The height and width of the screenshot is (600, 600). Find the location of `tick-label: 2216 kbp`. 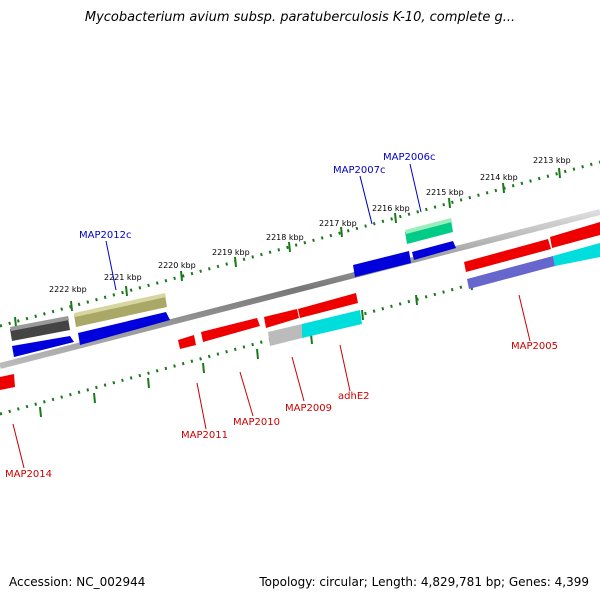

tick-label: 2216 kbp is located at coordinates (391, 208).